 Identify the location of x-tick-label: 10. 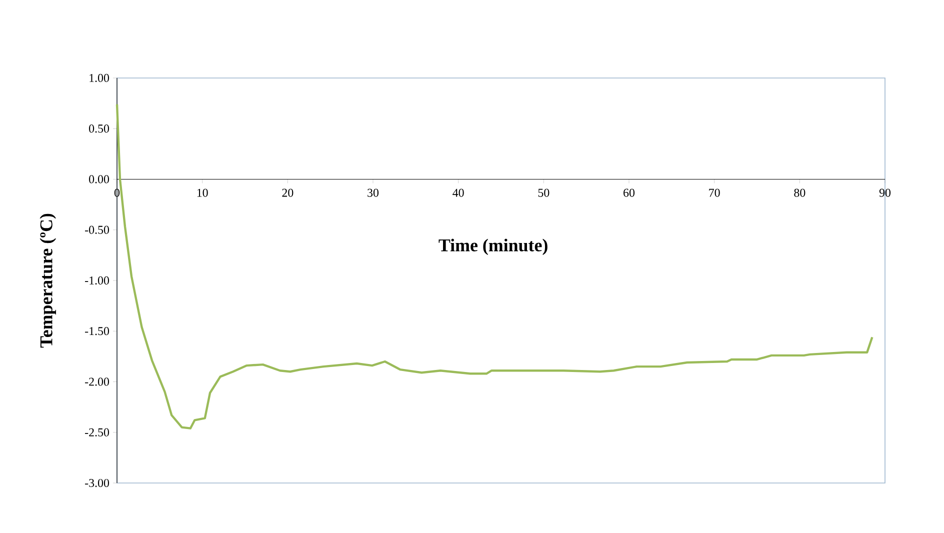
(202, 192).